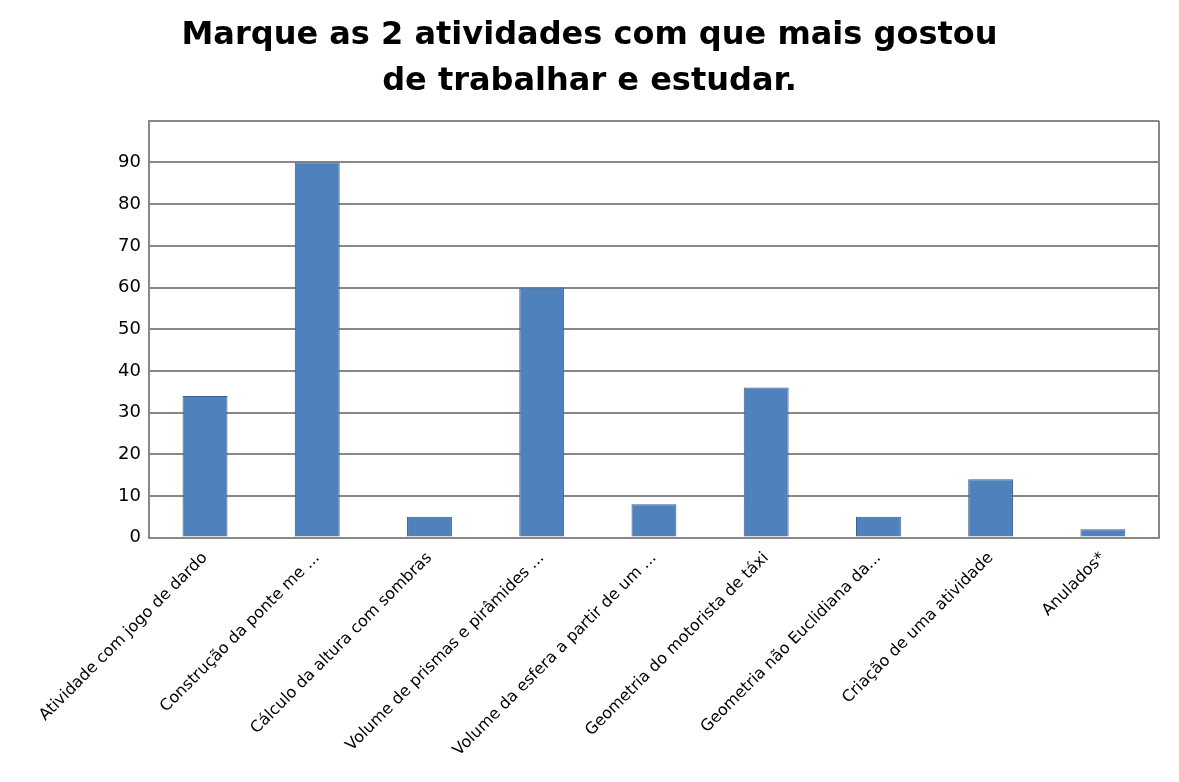 The width and height of the screenshot is (1179, 782). I want to click on y-tick-label: 70, so click(129, 244).